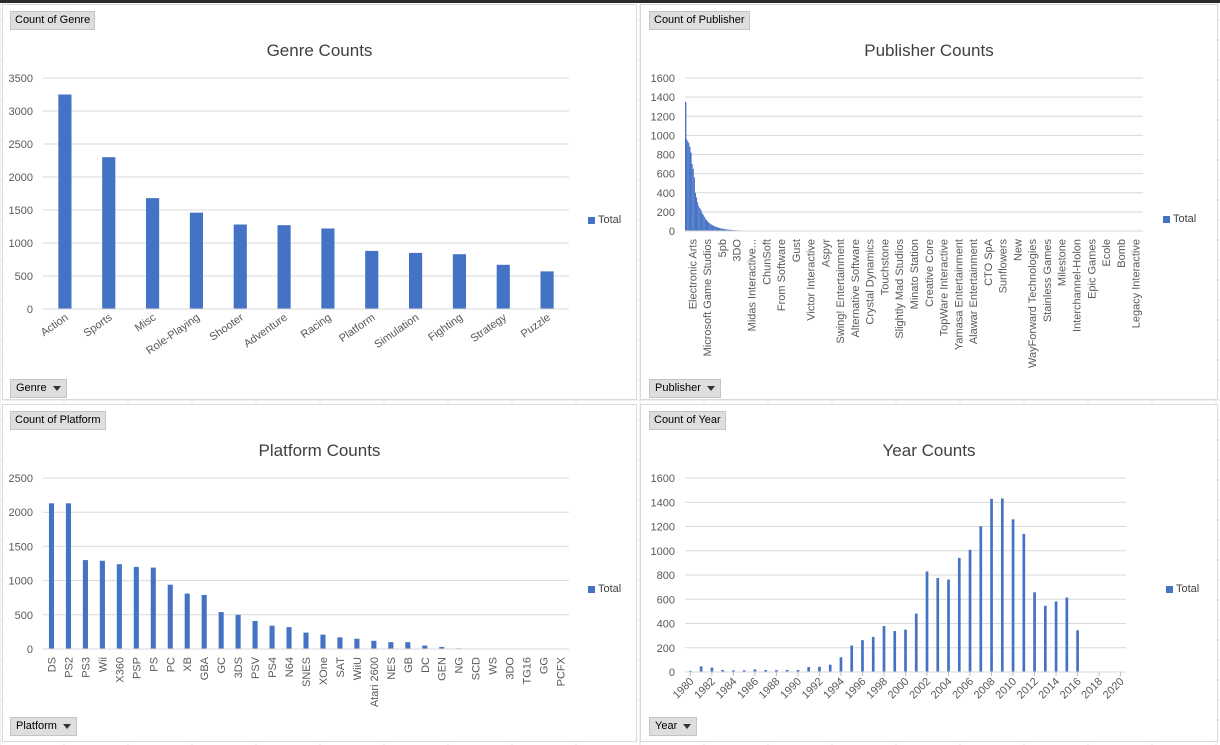 Image resolution: width=1220 pixels, height=745 pixels. I want to click on bar-ps, so click(153, 608).